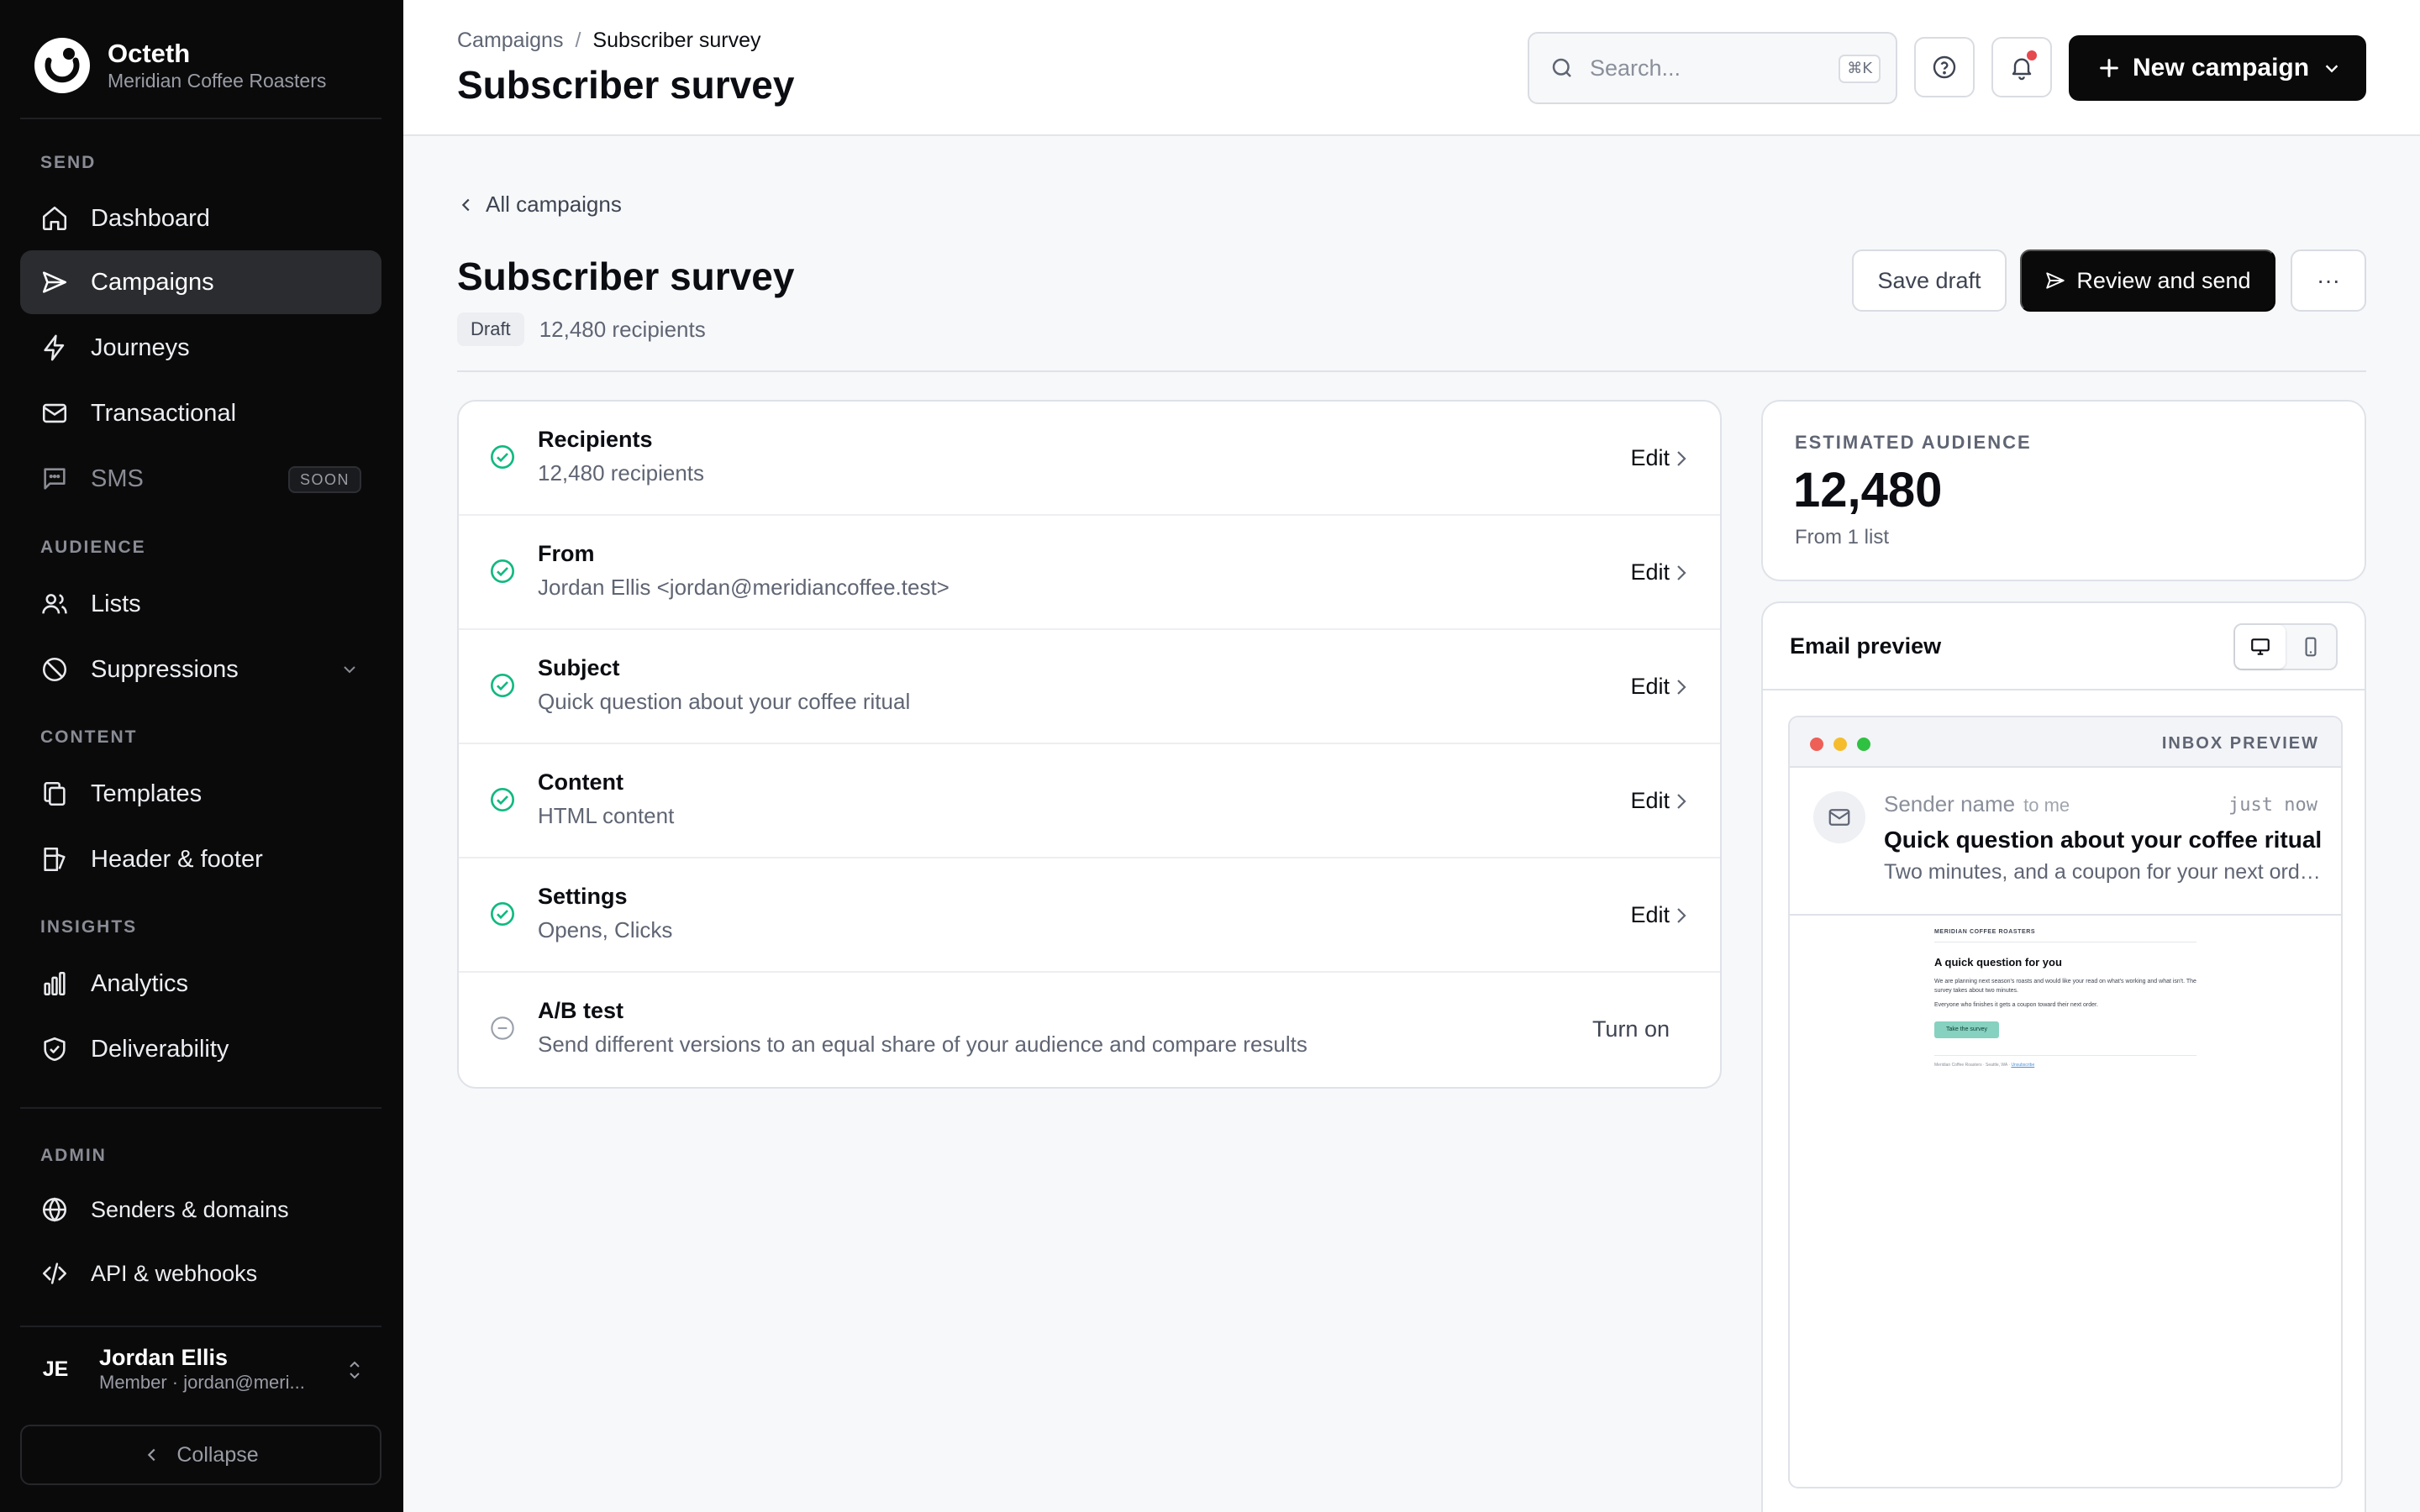 This screenshot has width=2420, height=1512. I want to click on lightning-icon, so click(54, 347).